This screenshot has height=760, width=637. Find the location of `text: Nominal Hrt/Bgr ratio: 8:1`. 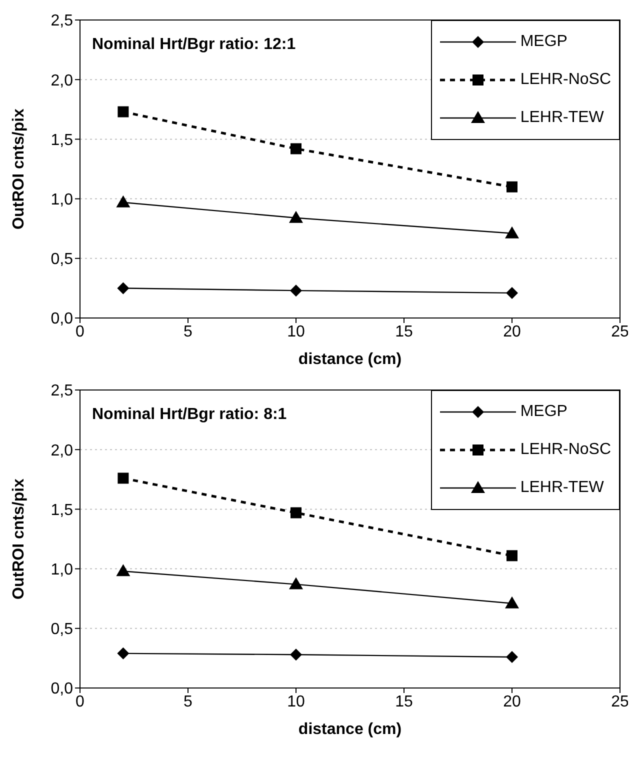

text: Nominal Hrt/Bgr ratio: 8:1 is located at coordinates (189, 415).